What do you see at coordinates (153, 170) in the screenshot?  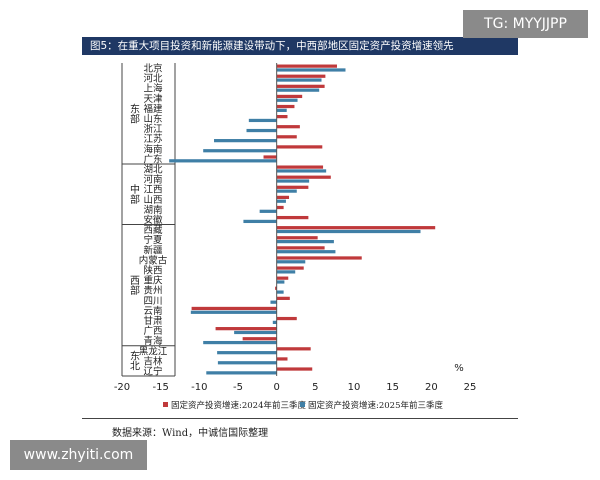 I see `category-label: 湖北` at bounding box center [153, 170].